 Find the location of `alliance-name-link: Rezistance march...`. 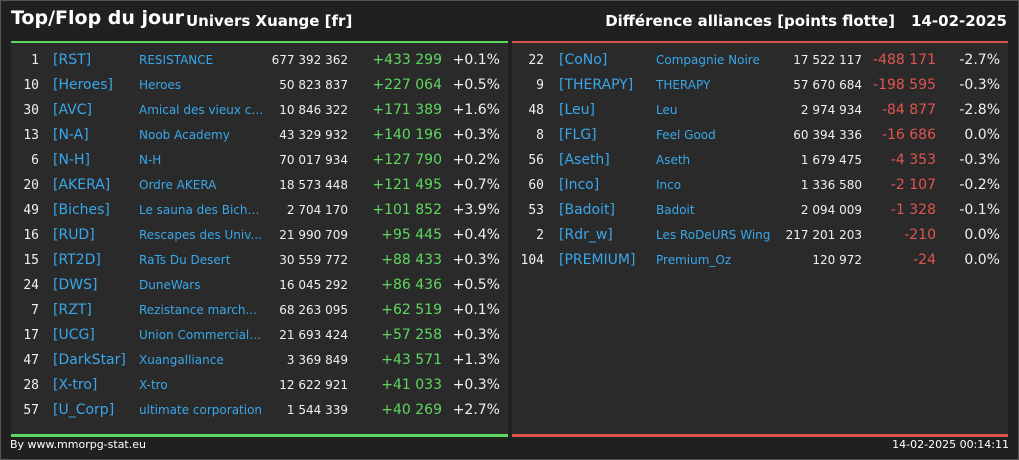

alliance-name-link: Rezistance march... is located at coordinates (198, 310).